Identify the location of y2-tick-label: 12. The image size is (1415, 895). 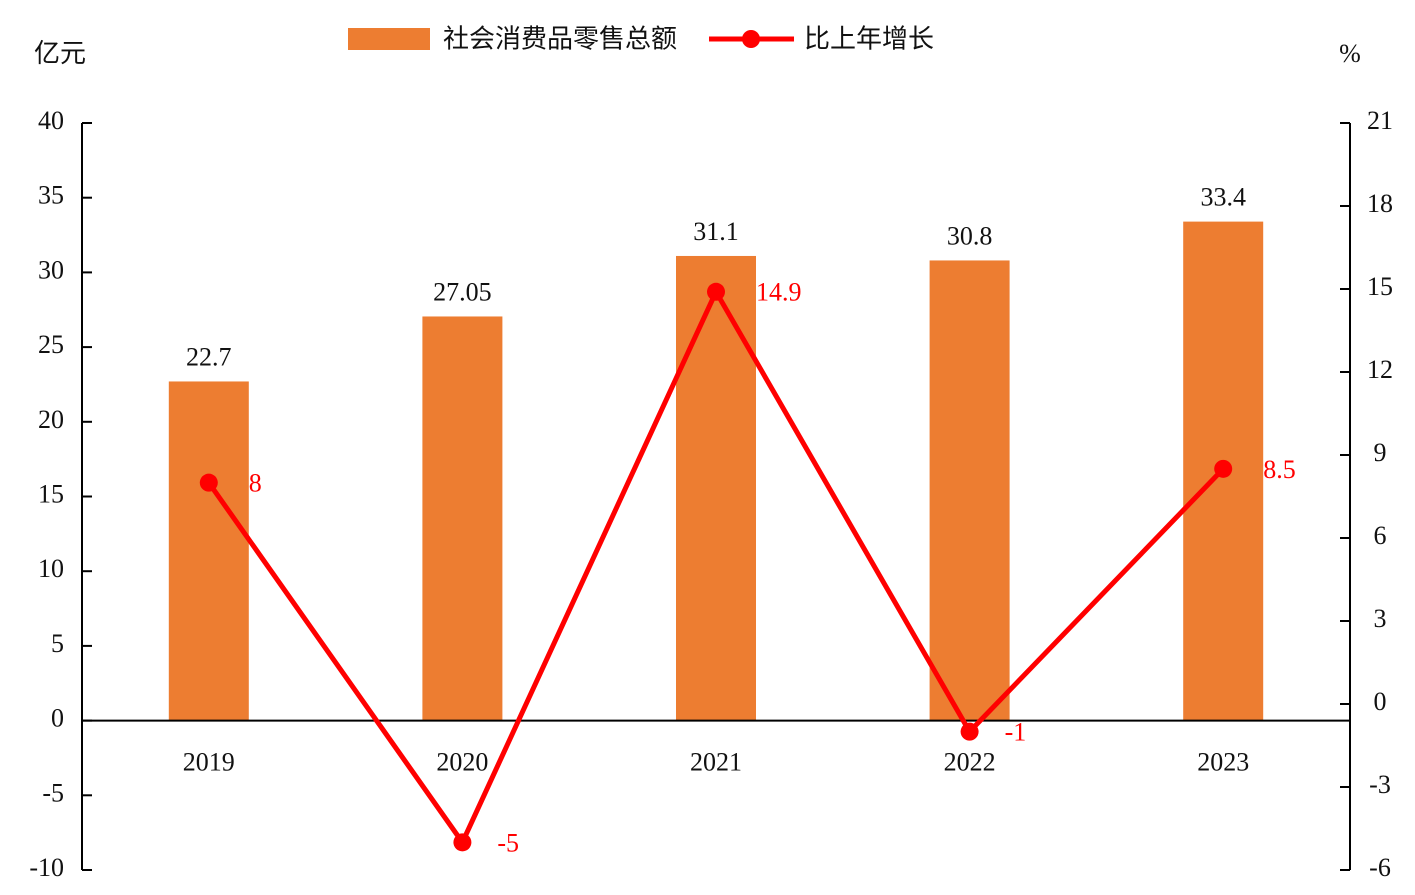
(1380, 369).